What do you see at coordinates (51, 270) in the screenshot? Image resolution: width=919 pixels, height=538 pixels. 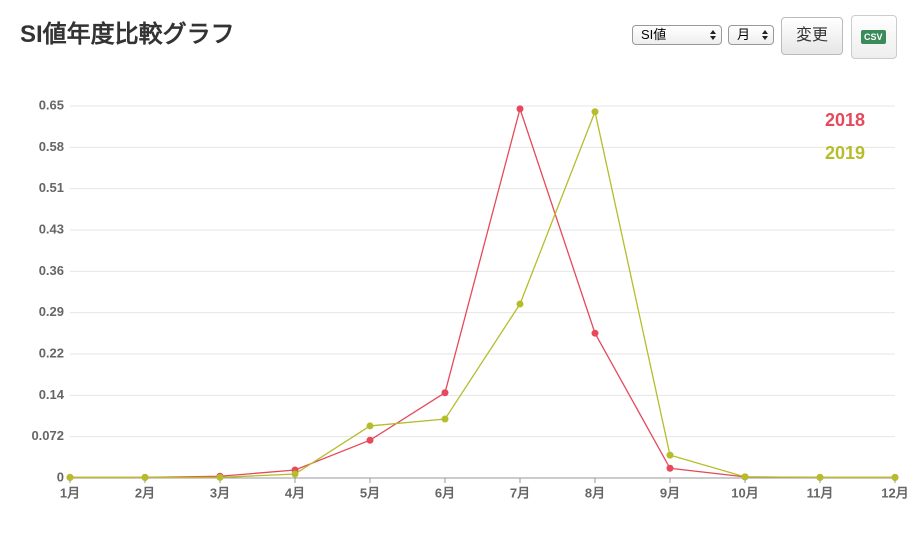 I see `y-tick-label: 0.36` at bounding box center [51, 270].